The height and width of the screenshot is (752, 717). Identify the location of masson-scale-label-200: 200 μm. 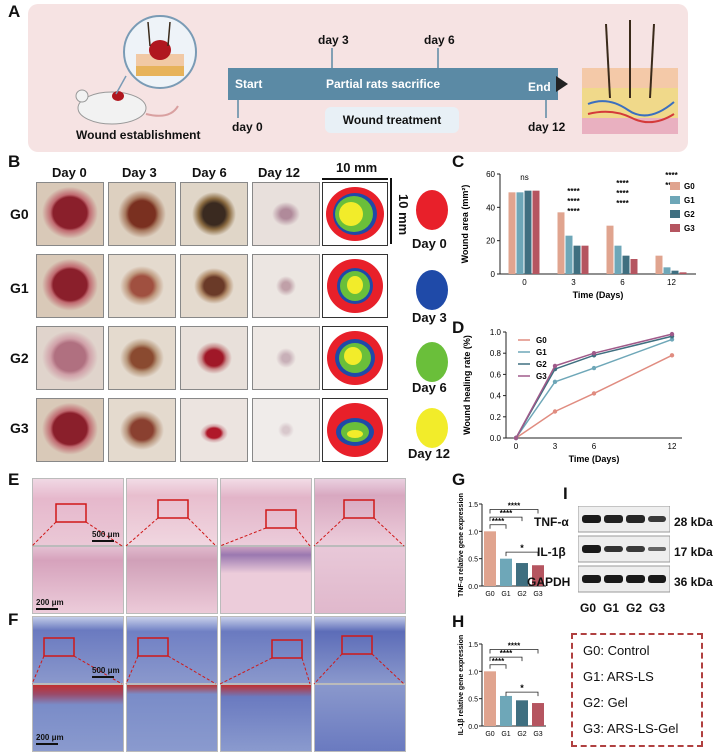
(50, 737).